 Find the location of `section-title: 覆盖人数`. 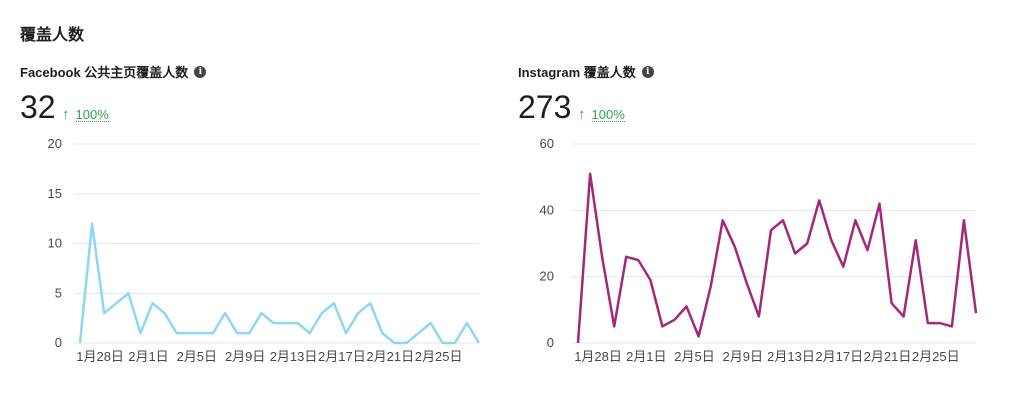

section-title: 覆盖人数 is located at coordinates (52, 35).